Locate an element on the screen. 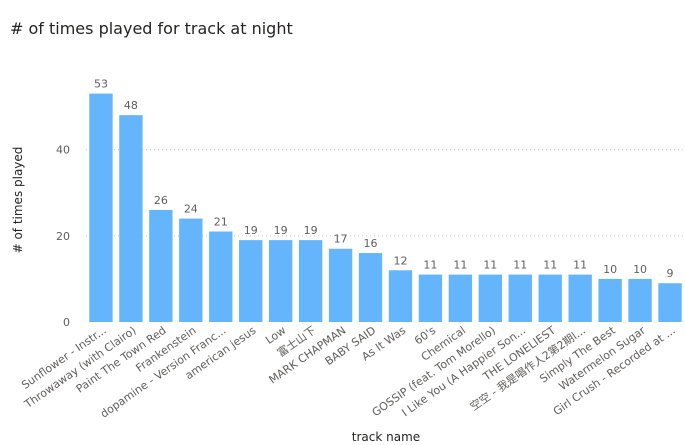  bar-data-label: 24 is located at coordinates (191, 209).